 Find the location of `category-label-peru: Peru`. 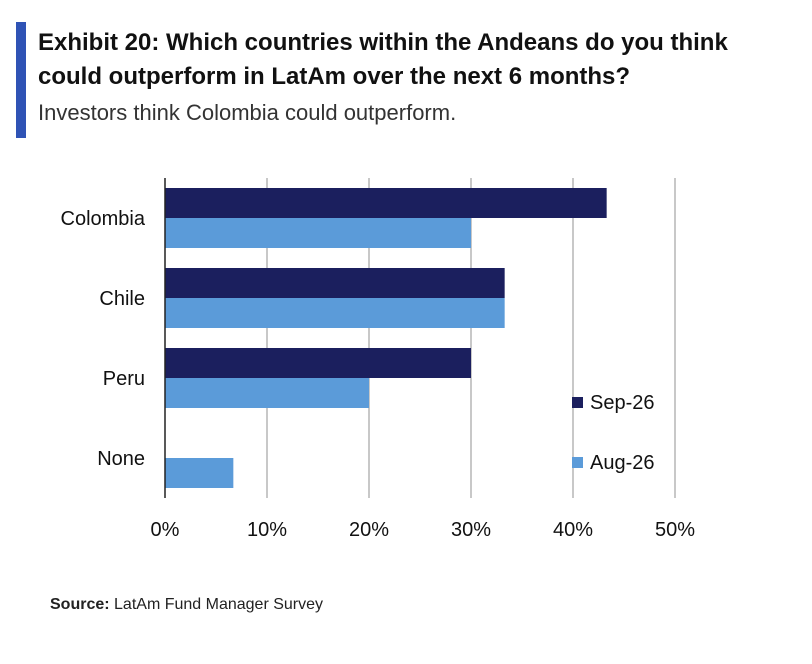

category-label-peru: Peru is located at coordinates (124, 379).